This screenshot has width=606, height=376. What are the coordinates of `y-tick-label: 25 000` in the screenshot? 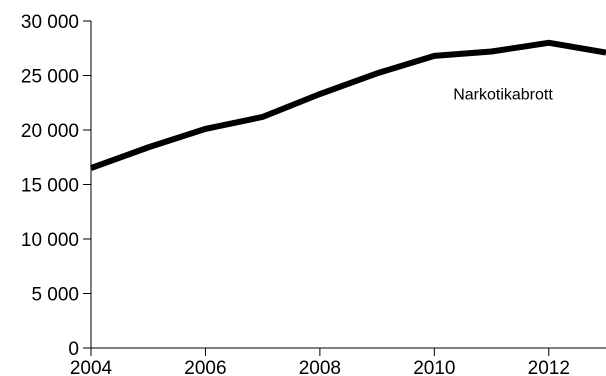 It's located at (50, 77).